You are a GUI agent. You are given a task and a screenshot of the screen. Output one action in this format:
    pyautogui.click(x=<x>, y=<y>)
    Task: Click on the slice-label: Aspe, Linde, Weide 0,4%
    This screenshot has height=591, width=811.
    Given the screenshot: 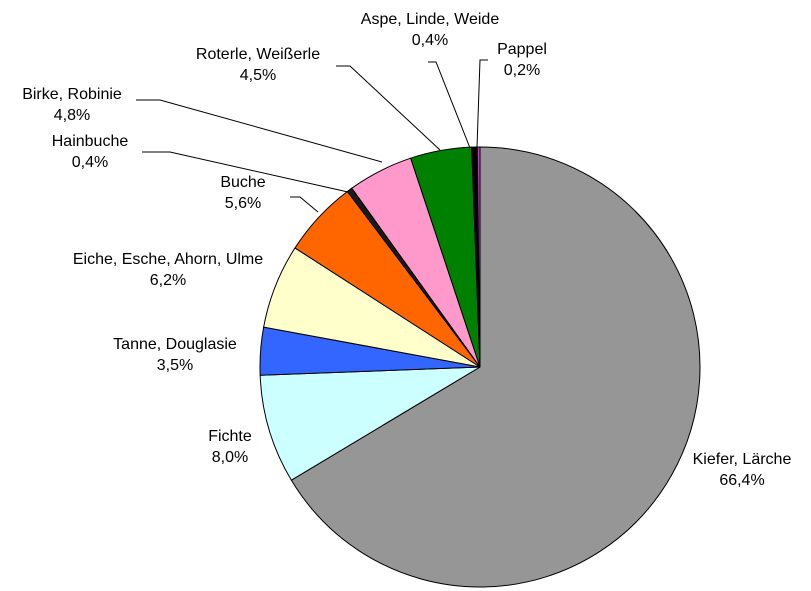 What is the action you would take?
    pyautogui.click(x=430, y=30)
    